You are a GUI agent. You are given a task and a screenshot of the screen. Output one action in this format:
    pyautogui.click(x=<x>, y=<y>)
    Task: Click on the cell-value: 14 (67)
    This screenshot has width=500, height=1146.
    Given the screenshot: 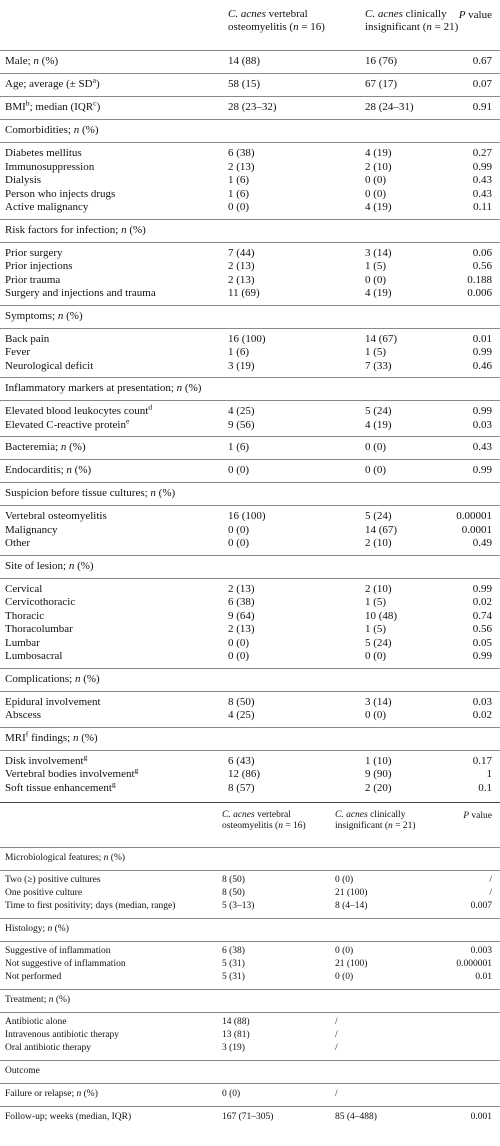 What is the action you would take?
    pyautogui.click(x=381, y=338)
    